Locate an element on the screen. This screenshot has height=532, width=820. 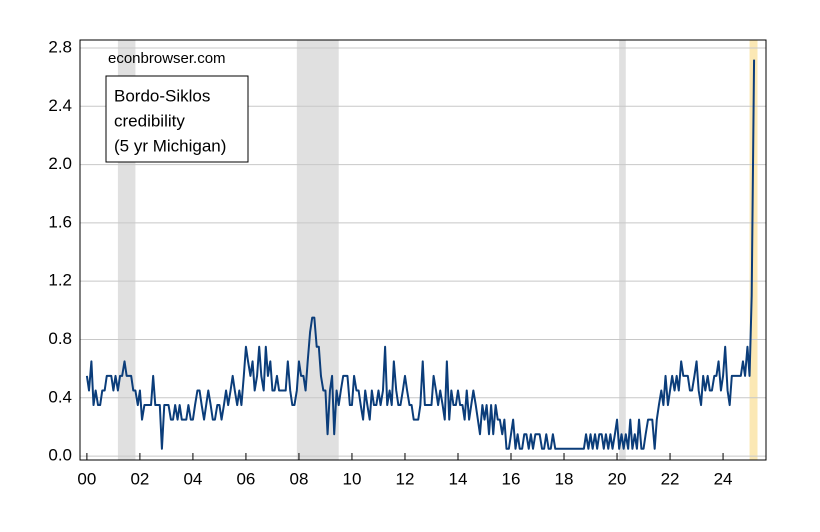
x-tick-label: 06 is located at coordinates (245, 478).